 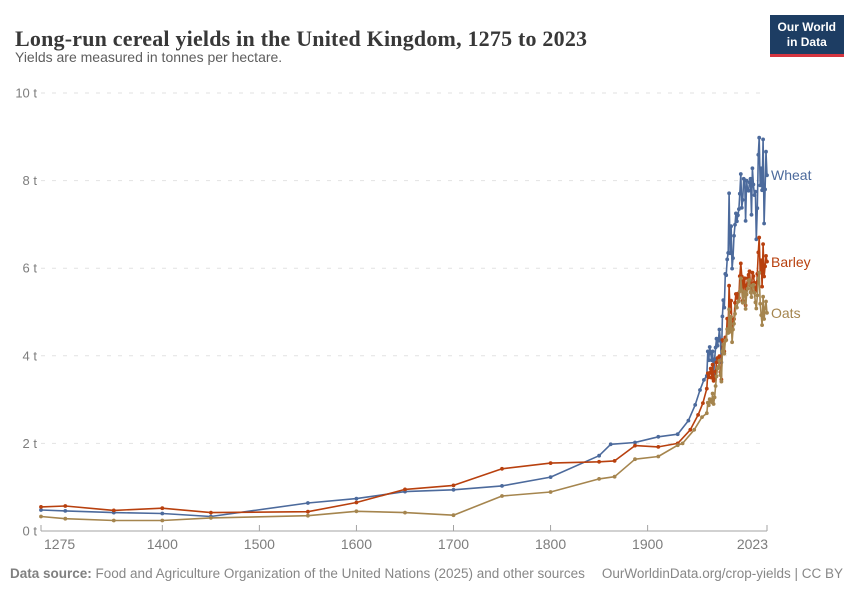 I want to click on y-axis-tick-label: 4 t, so click(x=30, y=355).